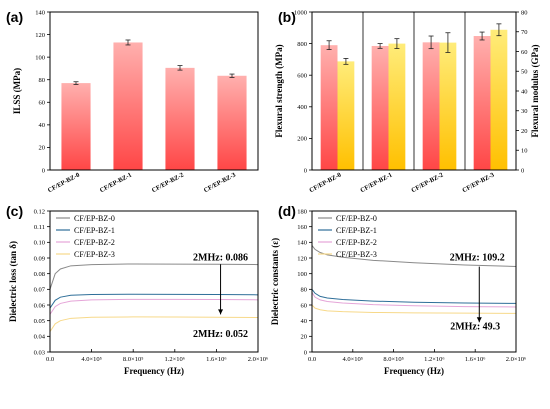 Image resolution: width=550 pixels, height=409 pixels. I want to click on y-tick-label: 800, so click(302, 44).